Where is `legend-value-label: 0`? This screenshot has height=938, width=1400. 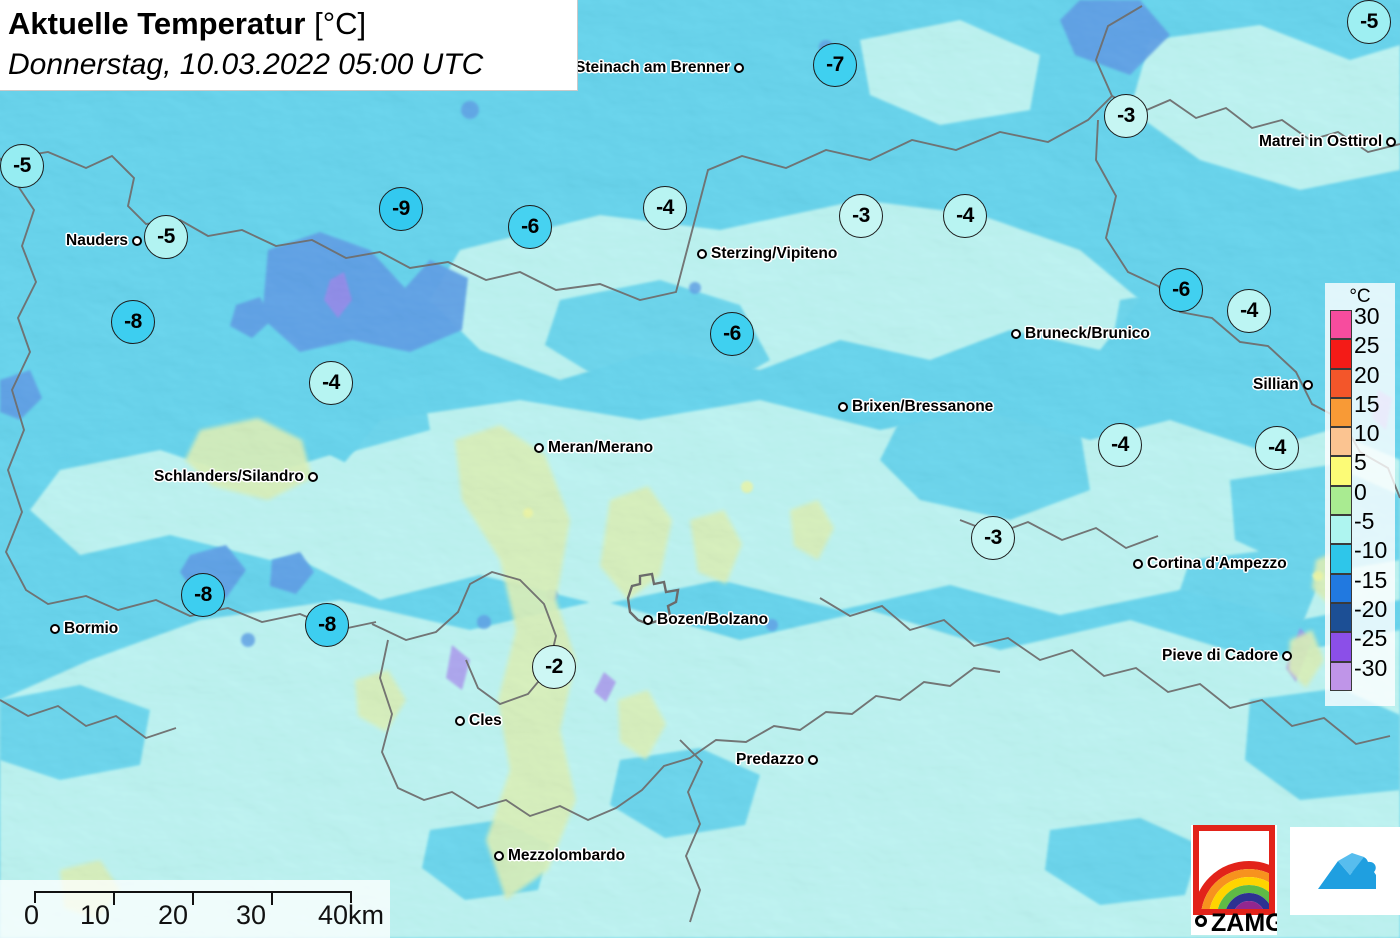
legend-value-label: 0 is located at coordinates (1360, 491).